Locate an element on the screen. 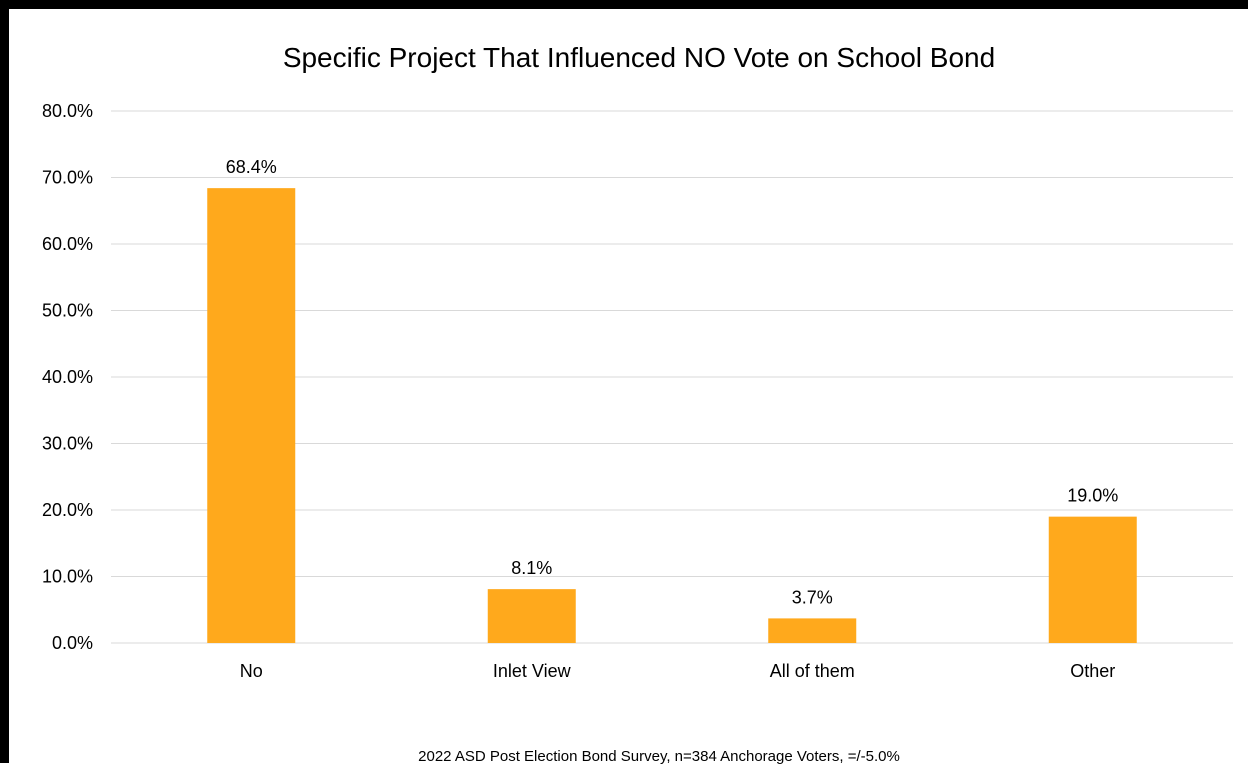 Image resolution: width=1248 pixels, height=772 pixels. y-tick-label: 0.0% is located at coordinates (72, 643).